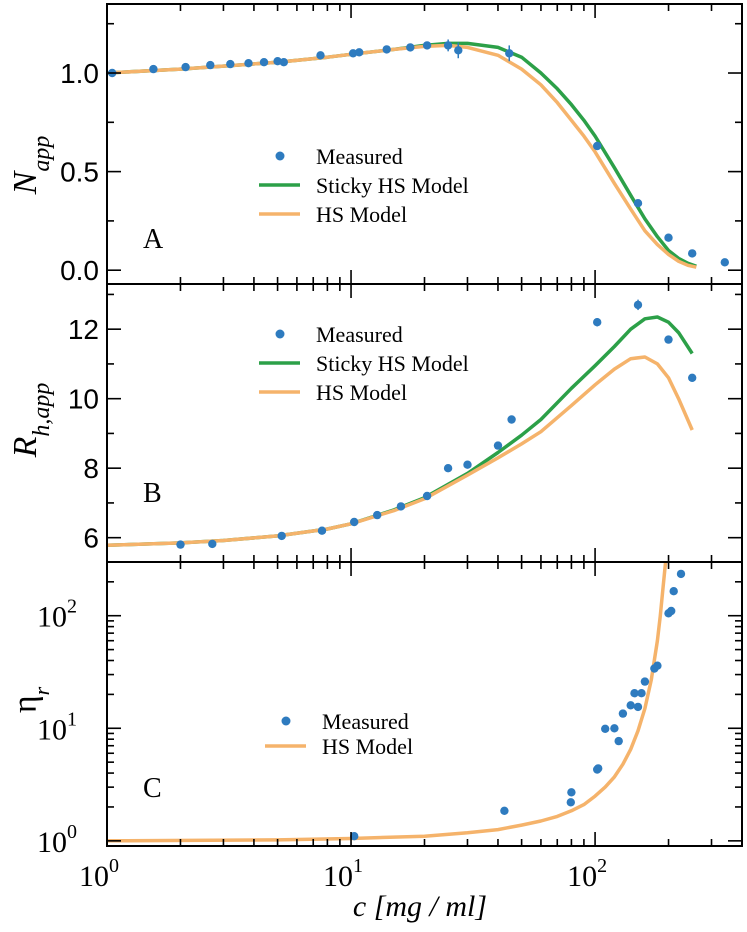 Image resolution: width=747 pixels, height=932 pixels. What do you see at coordinates (42, 154) in the screenshot?
I see `y-axis-label-sub: app` at bounding box center [42, 154].